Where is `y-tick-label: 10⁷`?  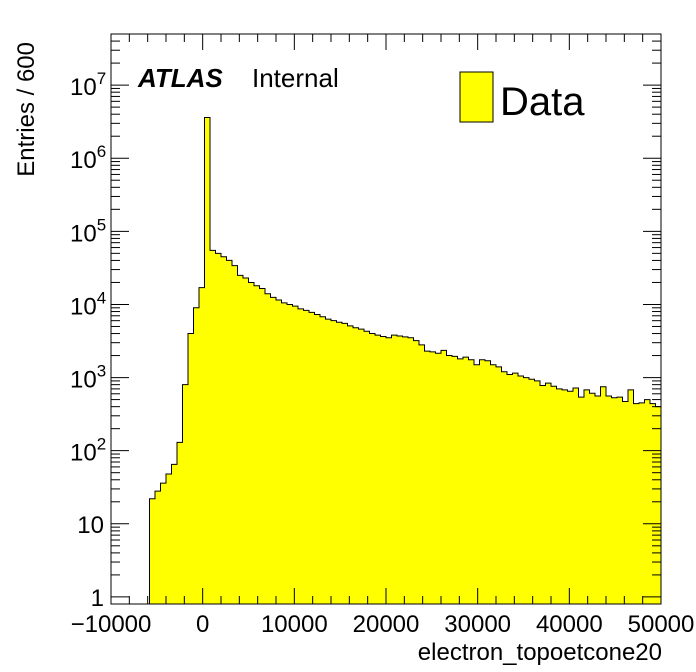 y-tick-label: 10⁷ is located at coordinates (88, 85).